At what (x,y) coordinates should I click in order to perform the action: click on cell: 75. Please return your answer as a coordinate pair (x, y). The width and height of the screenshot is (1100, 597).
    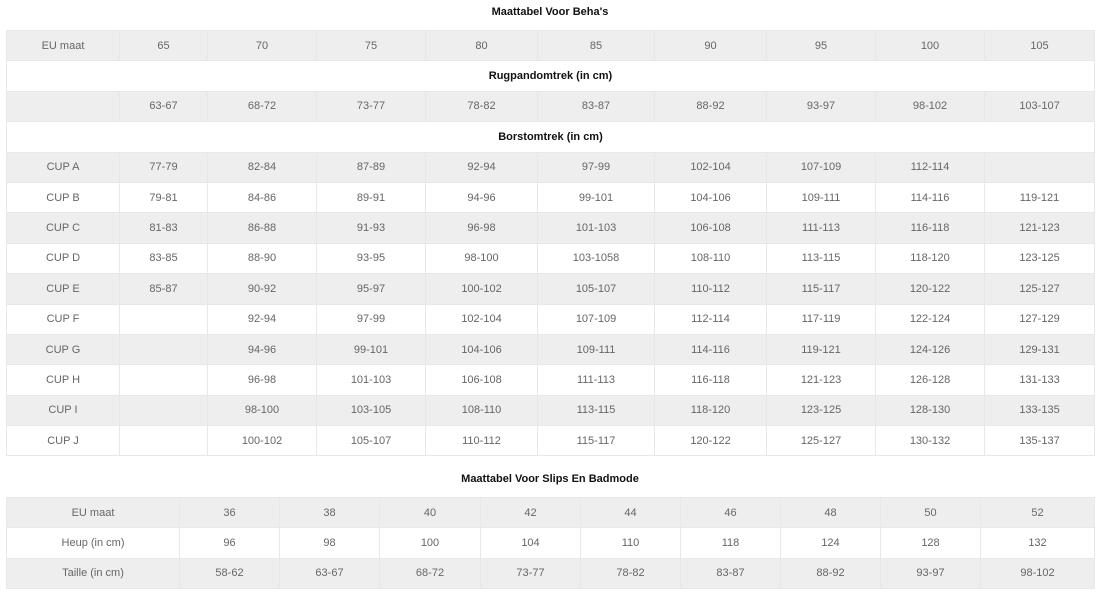
    Looking at the image, I should click on (371, 45).